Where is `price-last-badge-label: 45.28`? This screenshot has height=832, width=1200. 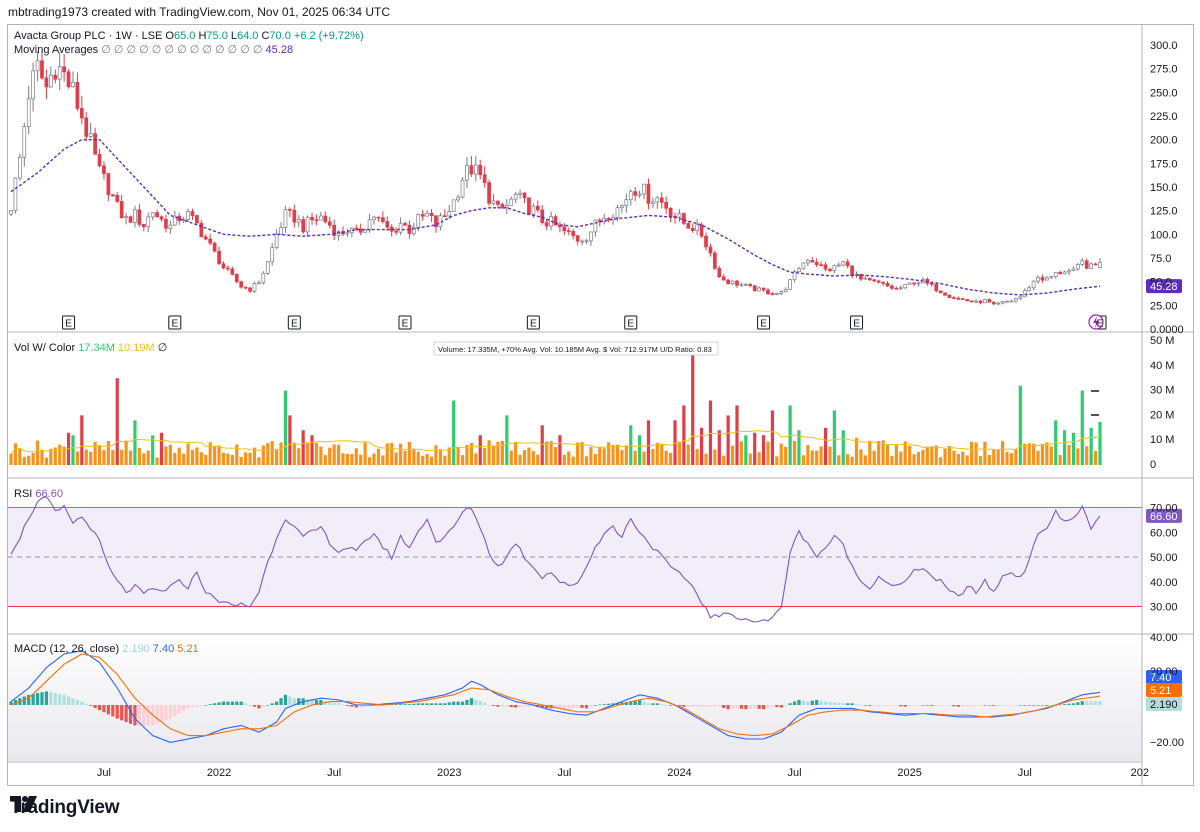 price-last-badge-label: 45.28 is located at coordinates (1164, 287).